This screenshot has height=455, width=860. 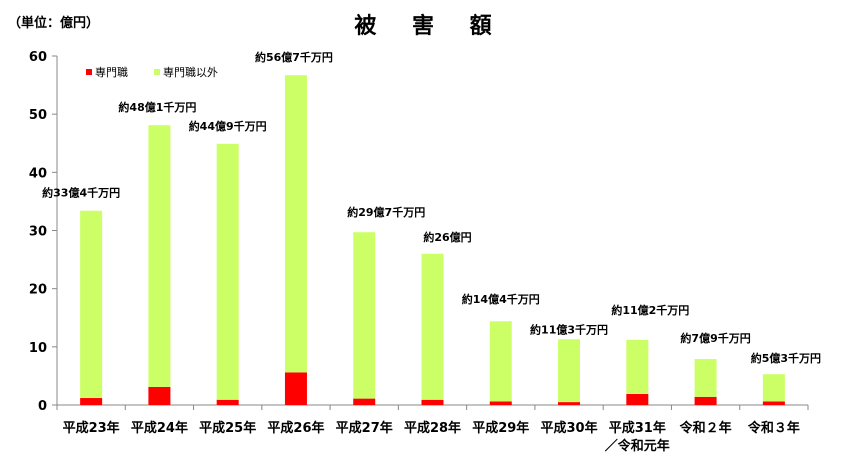 I want to click on legend-label: 専門職, so click(x=111, y=72).